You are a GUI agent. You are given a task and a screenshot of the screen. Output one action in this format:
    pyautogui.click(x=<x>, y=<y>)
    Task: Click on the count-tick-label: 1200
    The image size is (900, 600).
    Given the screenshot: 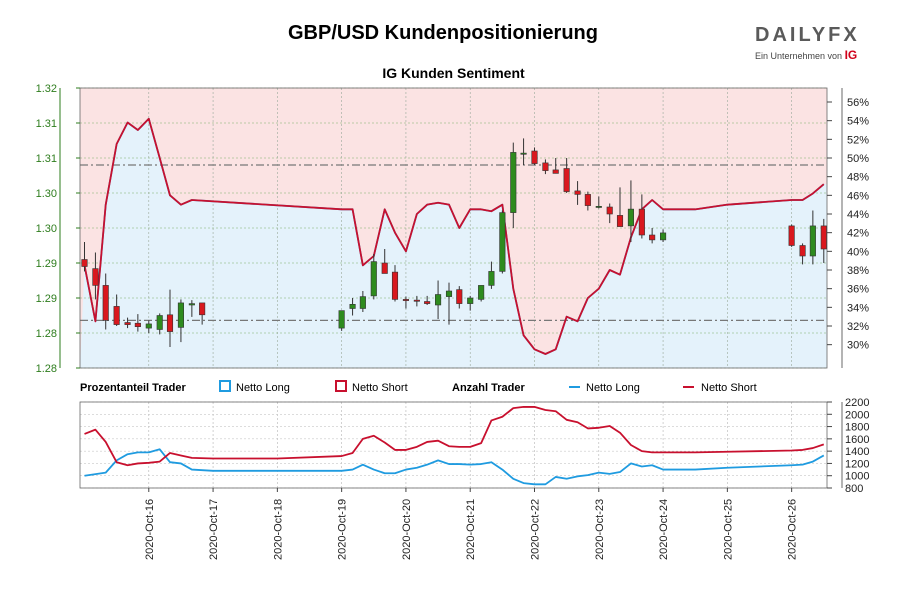 What is the action you would take?
    pyautogui.click(x=857, y=464)
    